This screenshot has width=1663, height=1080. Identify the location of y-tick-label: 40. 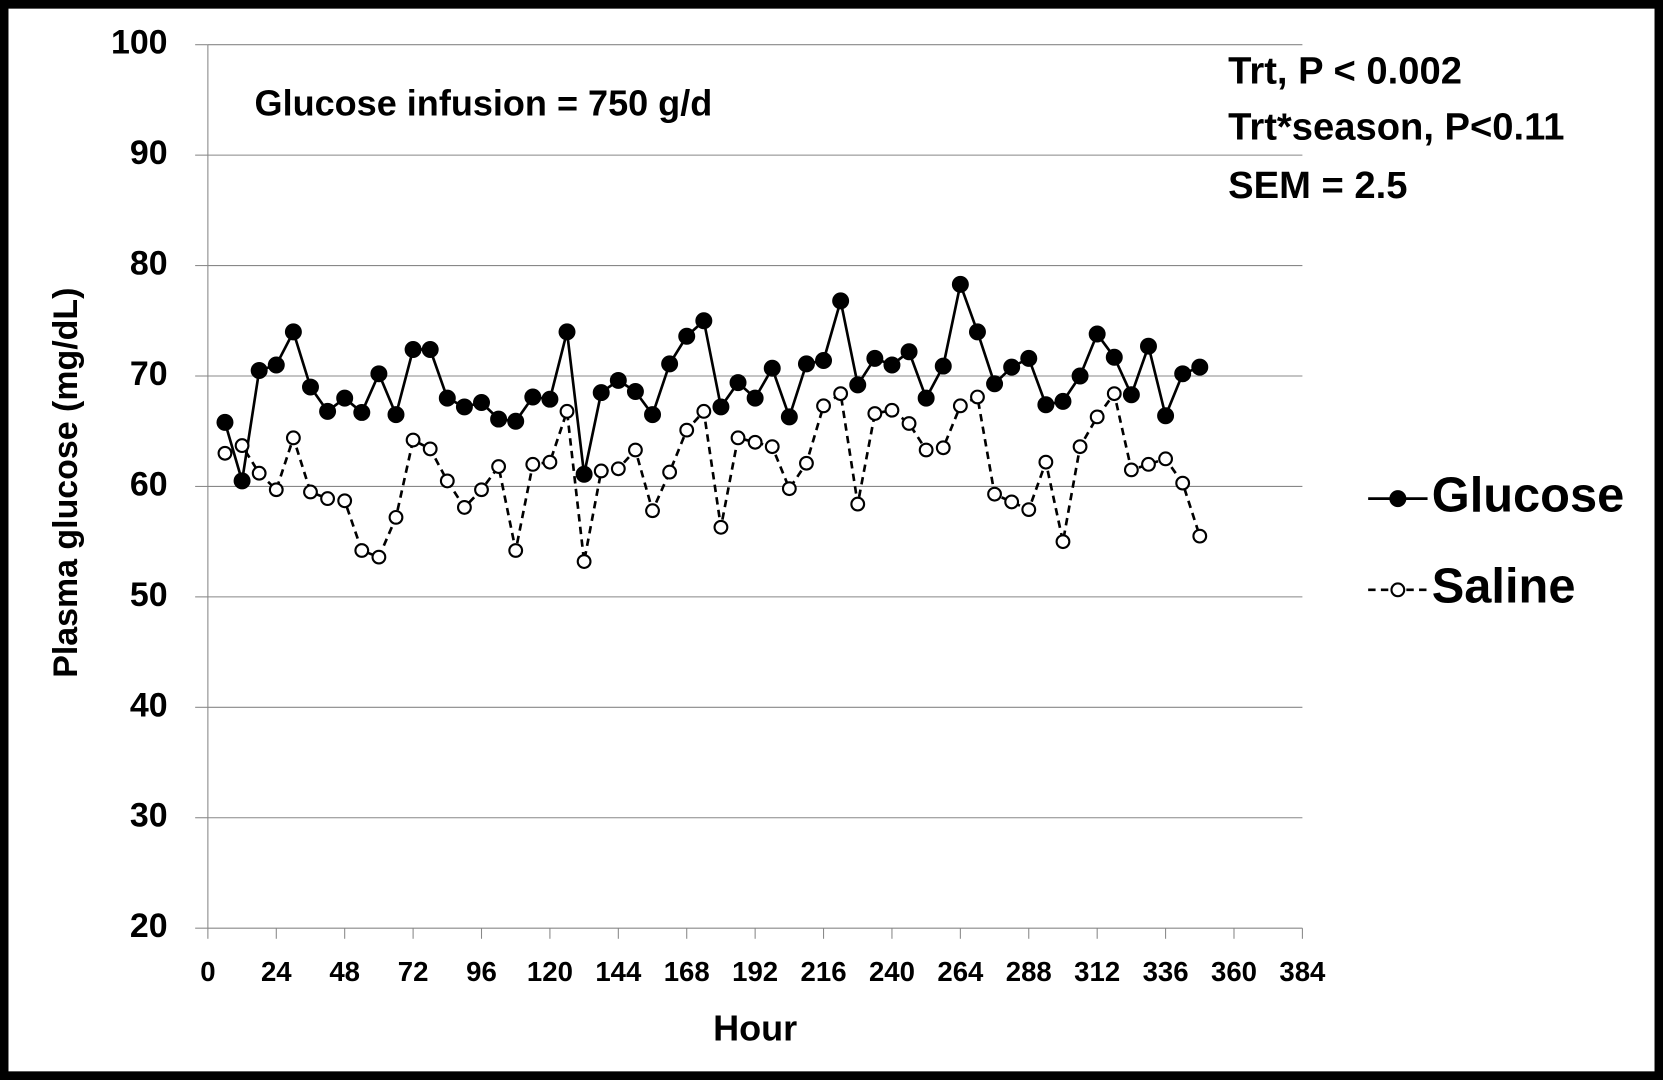
(149, 705).